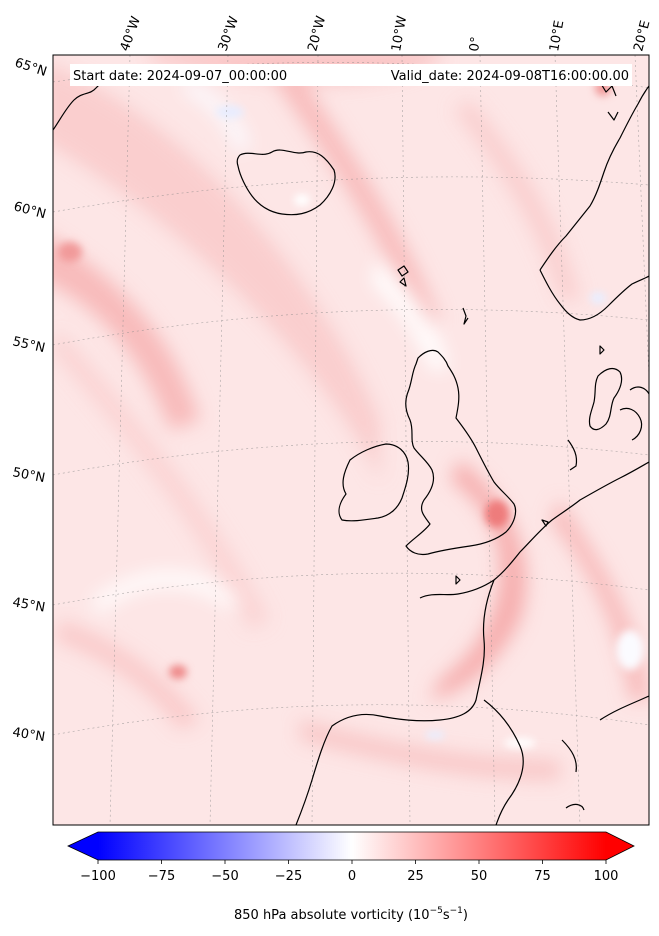  I want to click on lat-label-45n: 45°N, so click(28, 605).